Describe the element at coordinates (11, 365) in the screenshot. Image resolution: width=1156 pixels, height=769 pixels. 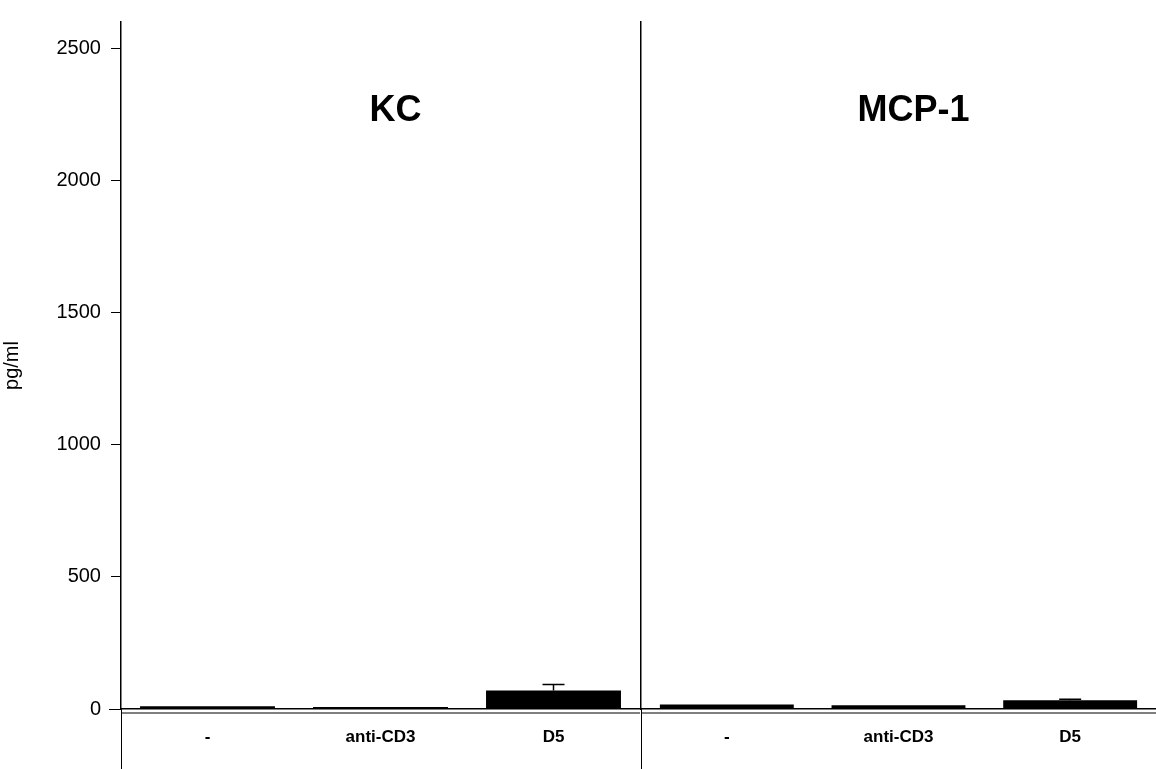
I see `y-axis-title: pg/ml` at that location.